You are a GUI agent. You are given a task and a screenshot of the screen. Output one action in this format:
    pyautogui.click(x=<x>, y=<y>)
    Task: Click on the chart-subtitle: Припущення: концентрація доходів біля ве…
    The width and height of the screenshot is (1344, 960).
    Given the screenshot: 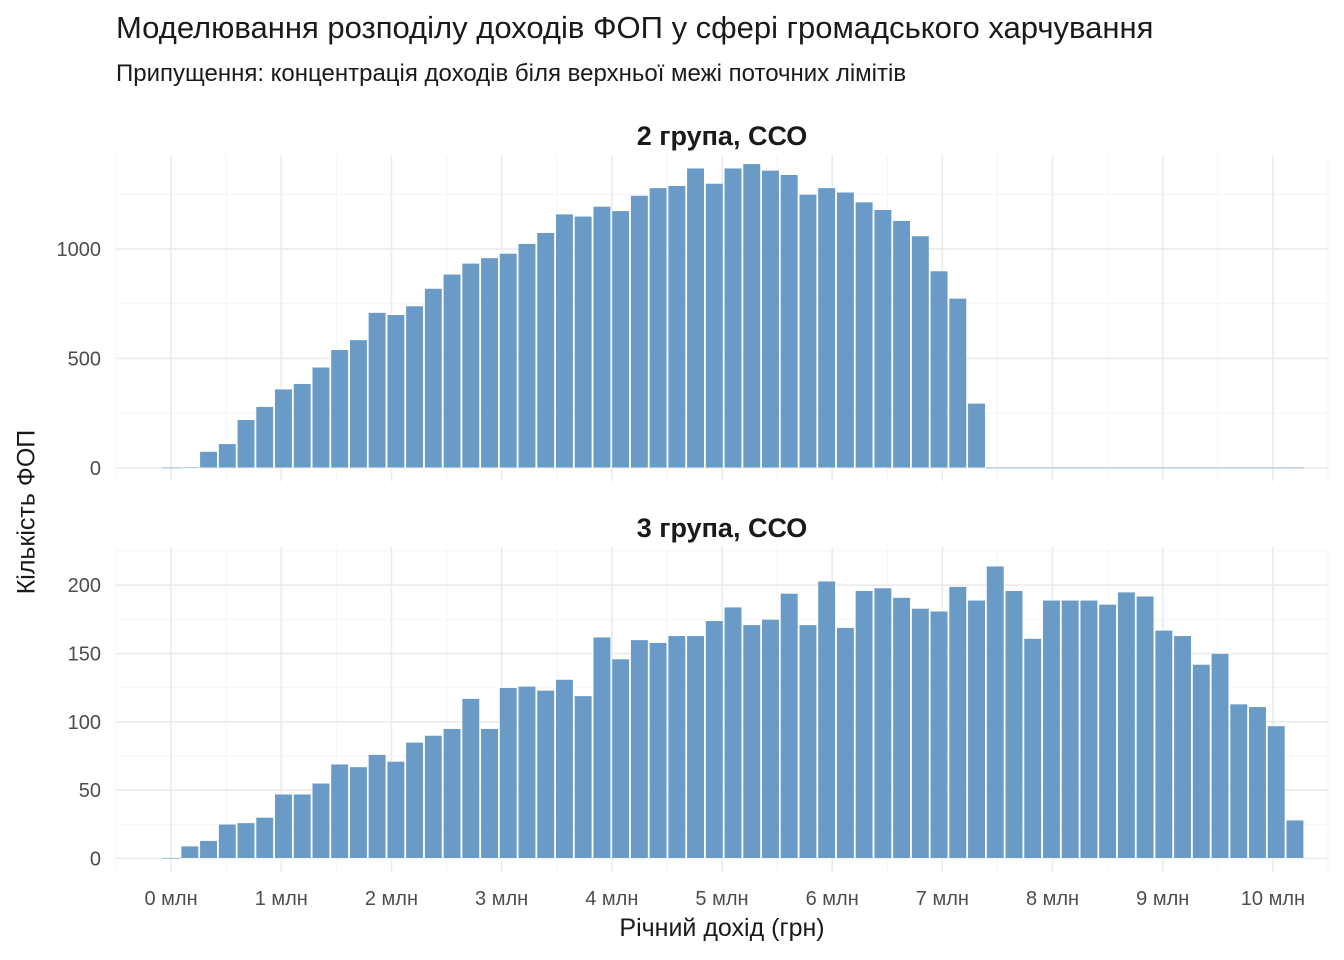 What is the action you would take?
    pyautogui.click(x=511, y=73)
    